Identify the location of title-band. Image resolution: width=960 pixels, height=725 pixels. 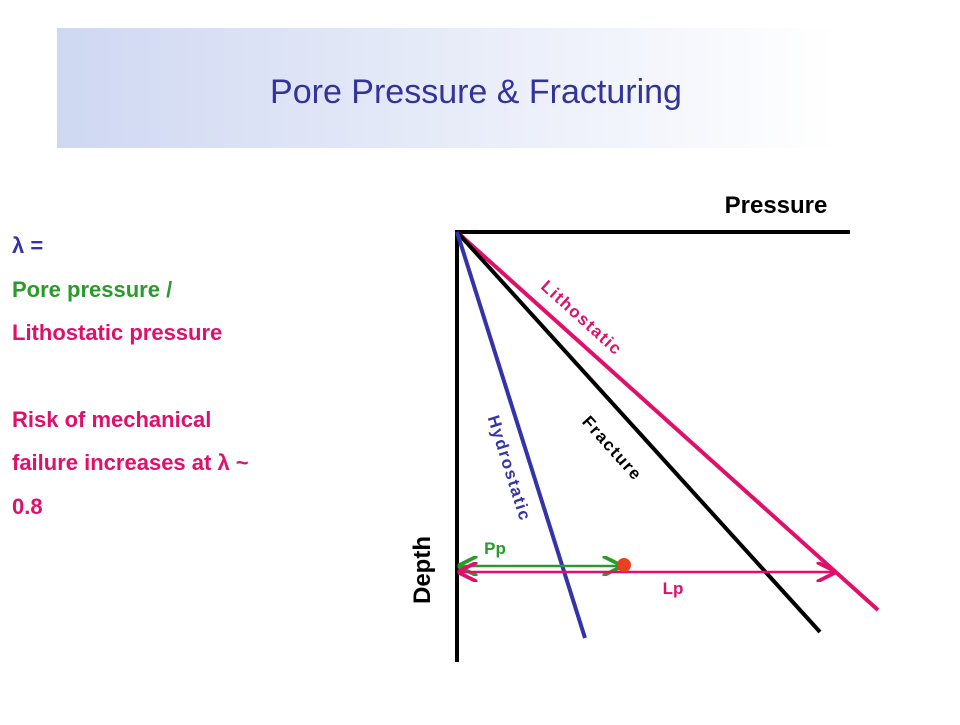
(447, 88).